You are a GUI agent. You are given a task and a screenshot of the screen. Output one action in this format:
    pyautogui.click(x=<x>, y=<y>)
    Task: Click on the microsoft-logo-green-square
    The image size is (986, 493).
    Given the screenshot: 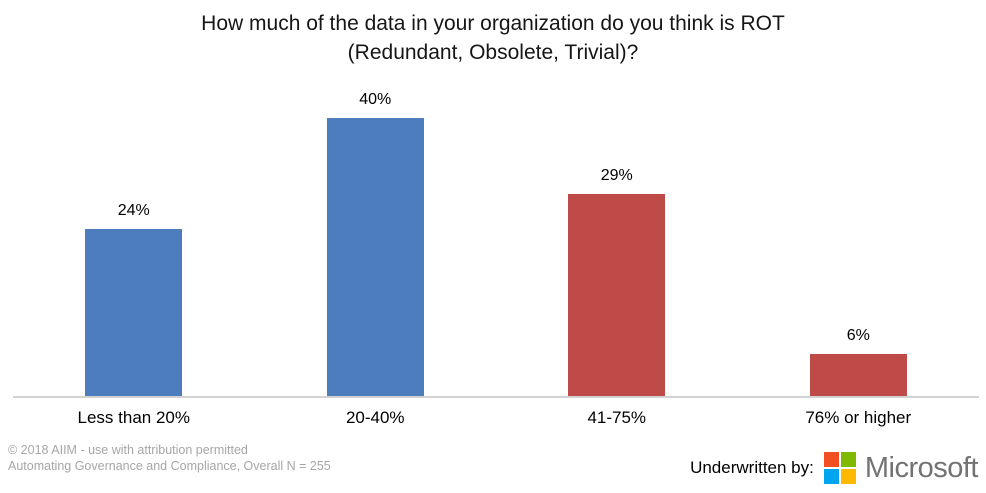 What is the action you would take?
    pyautogui.click(x=848, y=459)
    